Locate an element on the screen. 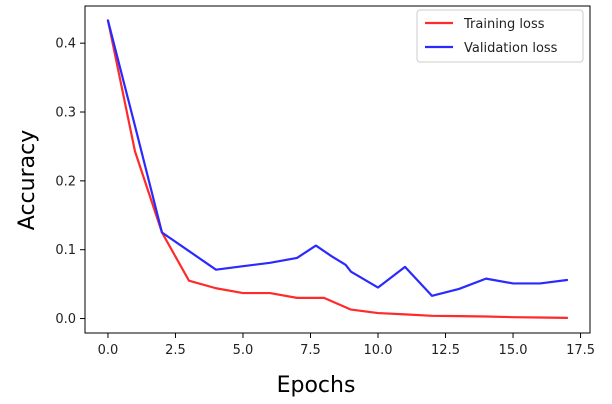 The image size is (612, 404). y-axis-label: Accuracy is located at coordinates (27, 180).